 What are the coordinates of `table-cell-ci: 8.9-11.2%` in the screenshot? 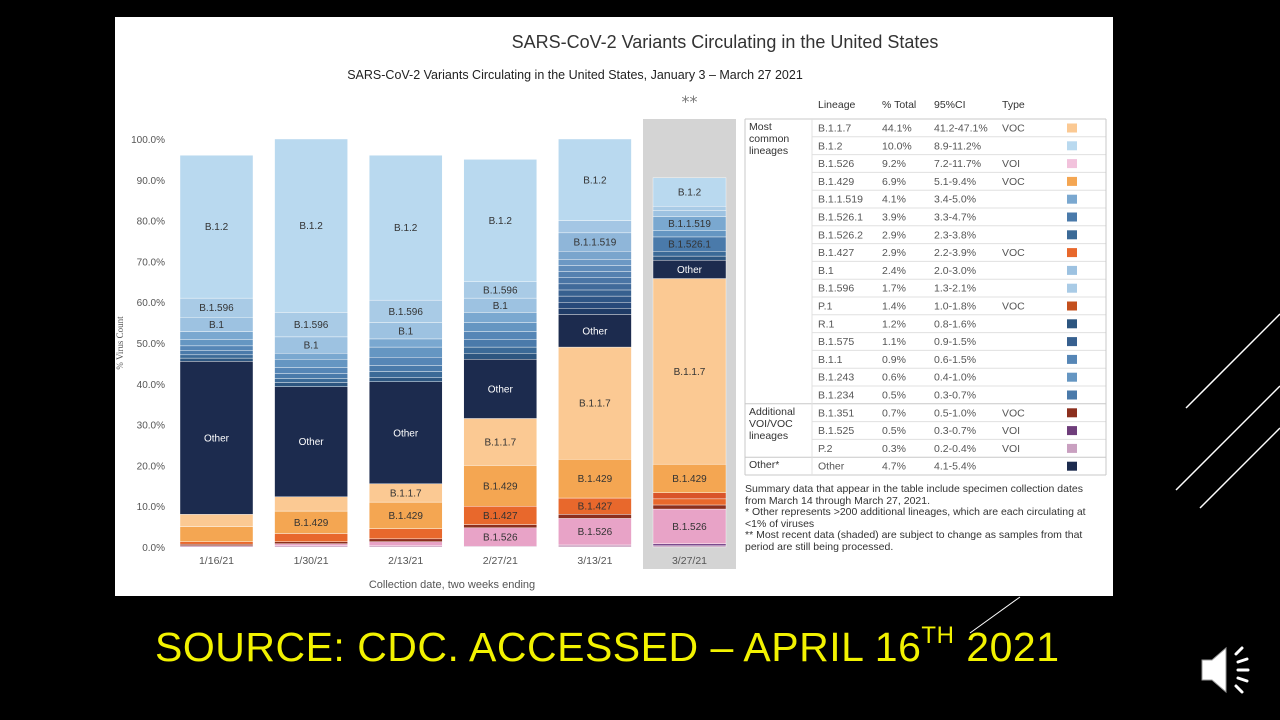 It's located at (957, 146).